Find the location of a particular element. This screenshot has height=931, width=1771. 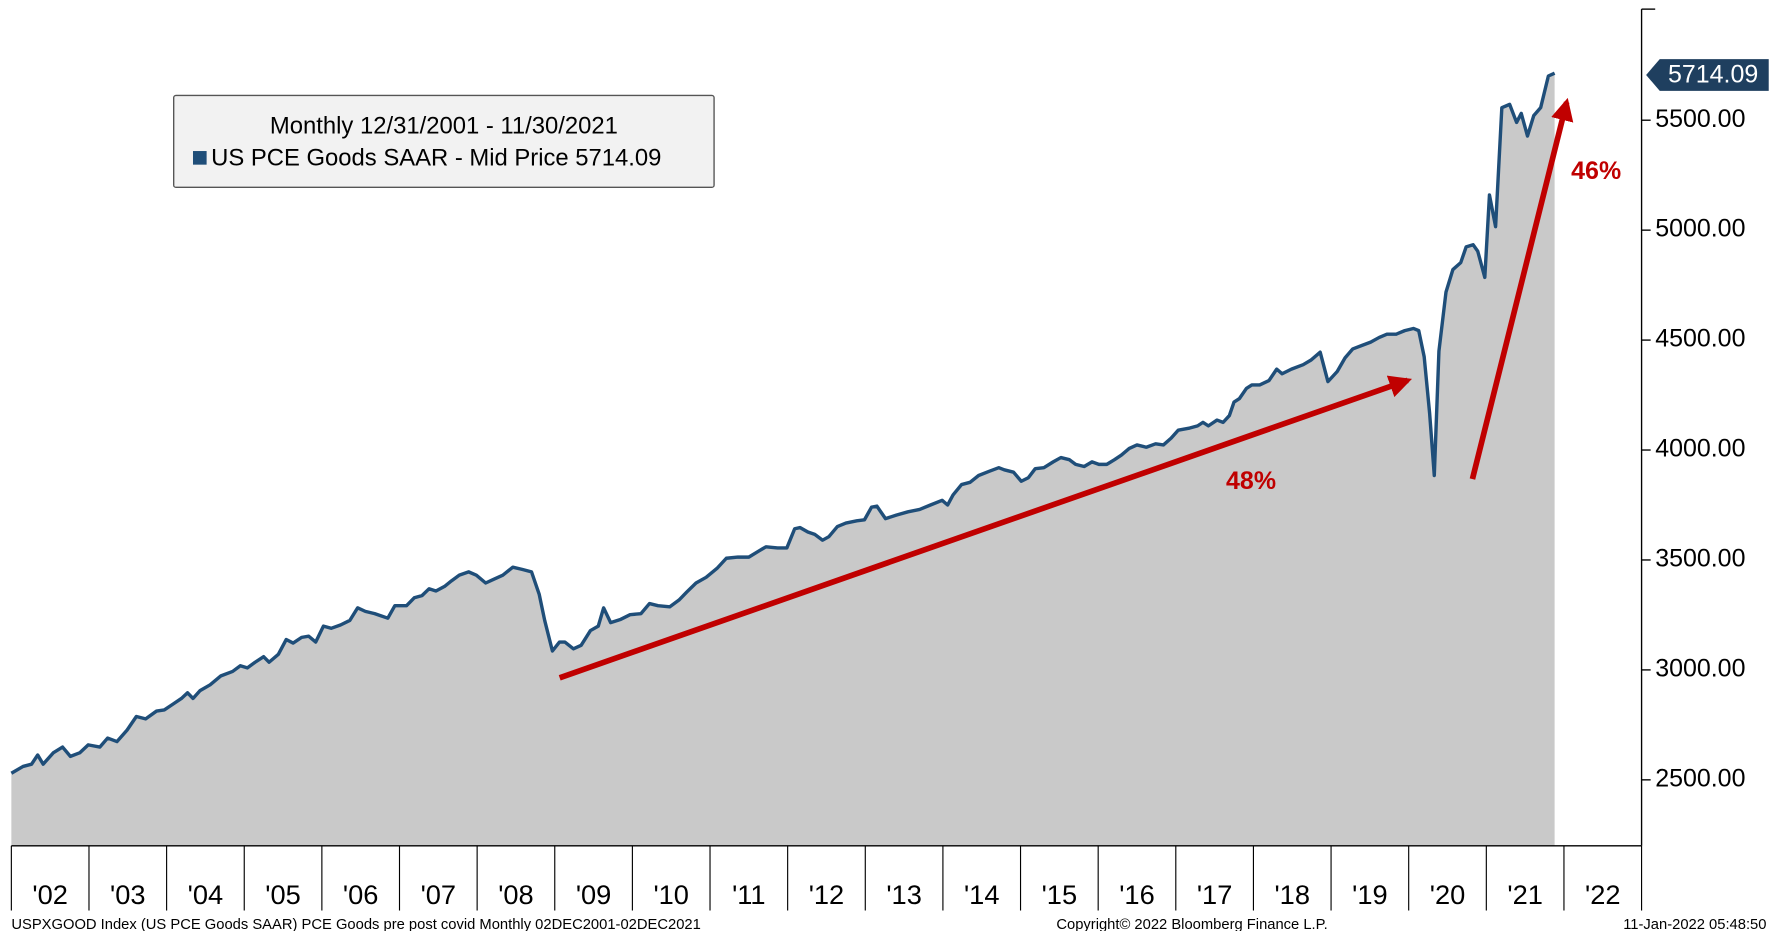

legend-entry: US PCE Goods SAAR - Mid Price 5714.09 is located at coordinates (436, 157).